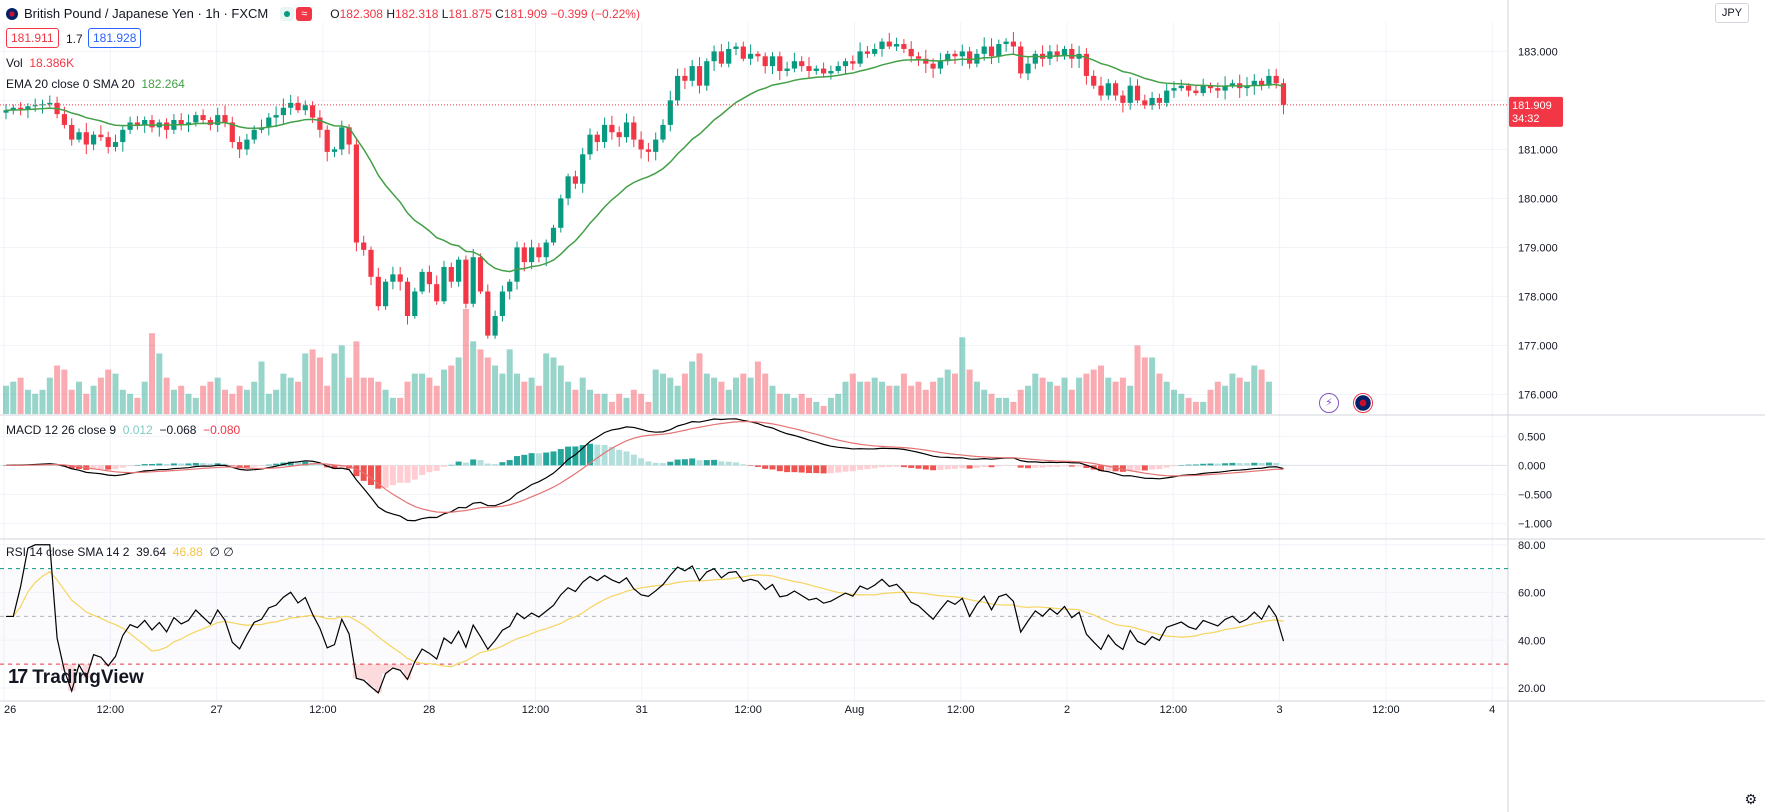 The height and width of the screenshot is (812, 1765). Describe the element at coordinates (40, 63) in the screenshot. I see `volume-legend: Vol 18.386K` at that location.